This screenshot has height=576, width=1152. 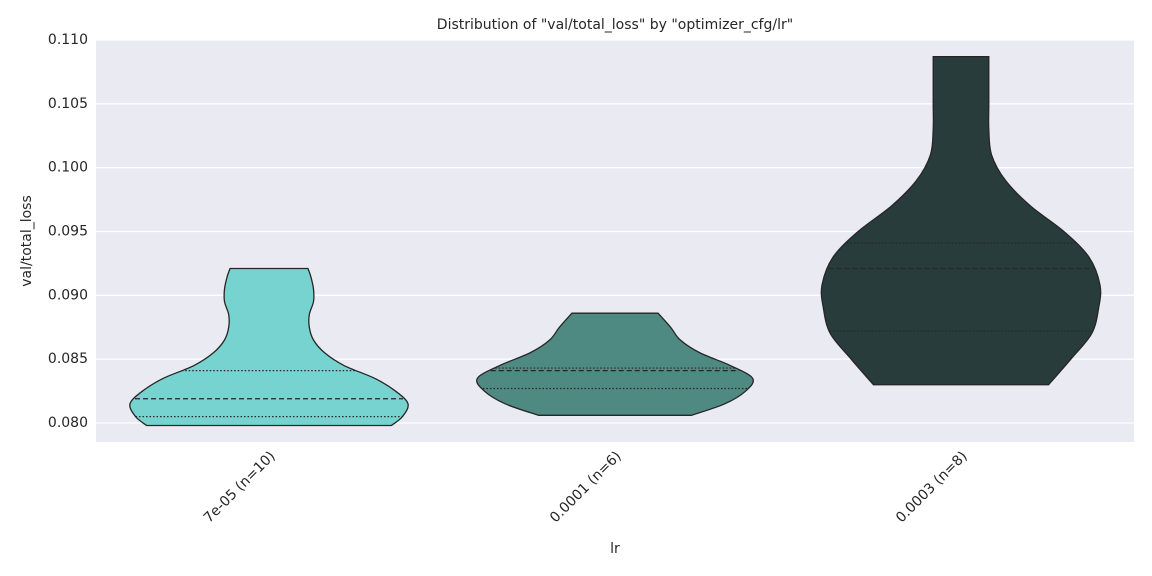 What do you see at coordinates (932, 487) in the screenshot?
I see `x-tick-label: 0.0003 (n=8)` at bounding box center [932, 487].